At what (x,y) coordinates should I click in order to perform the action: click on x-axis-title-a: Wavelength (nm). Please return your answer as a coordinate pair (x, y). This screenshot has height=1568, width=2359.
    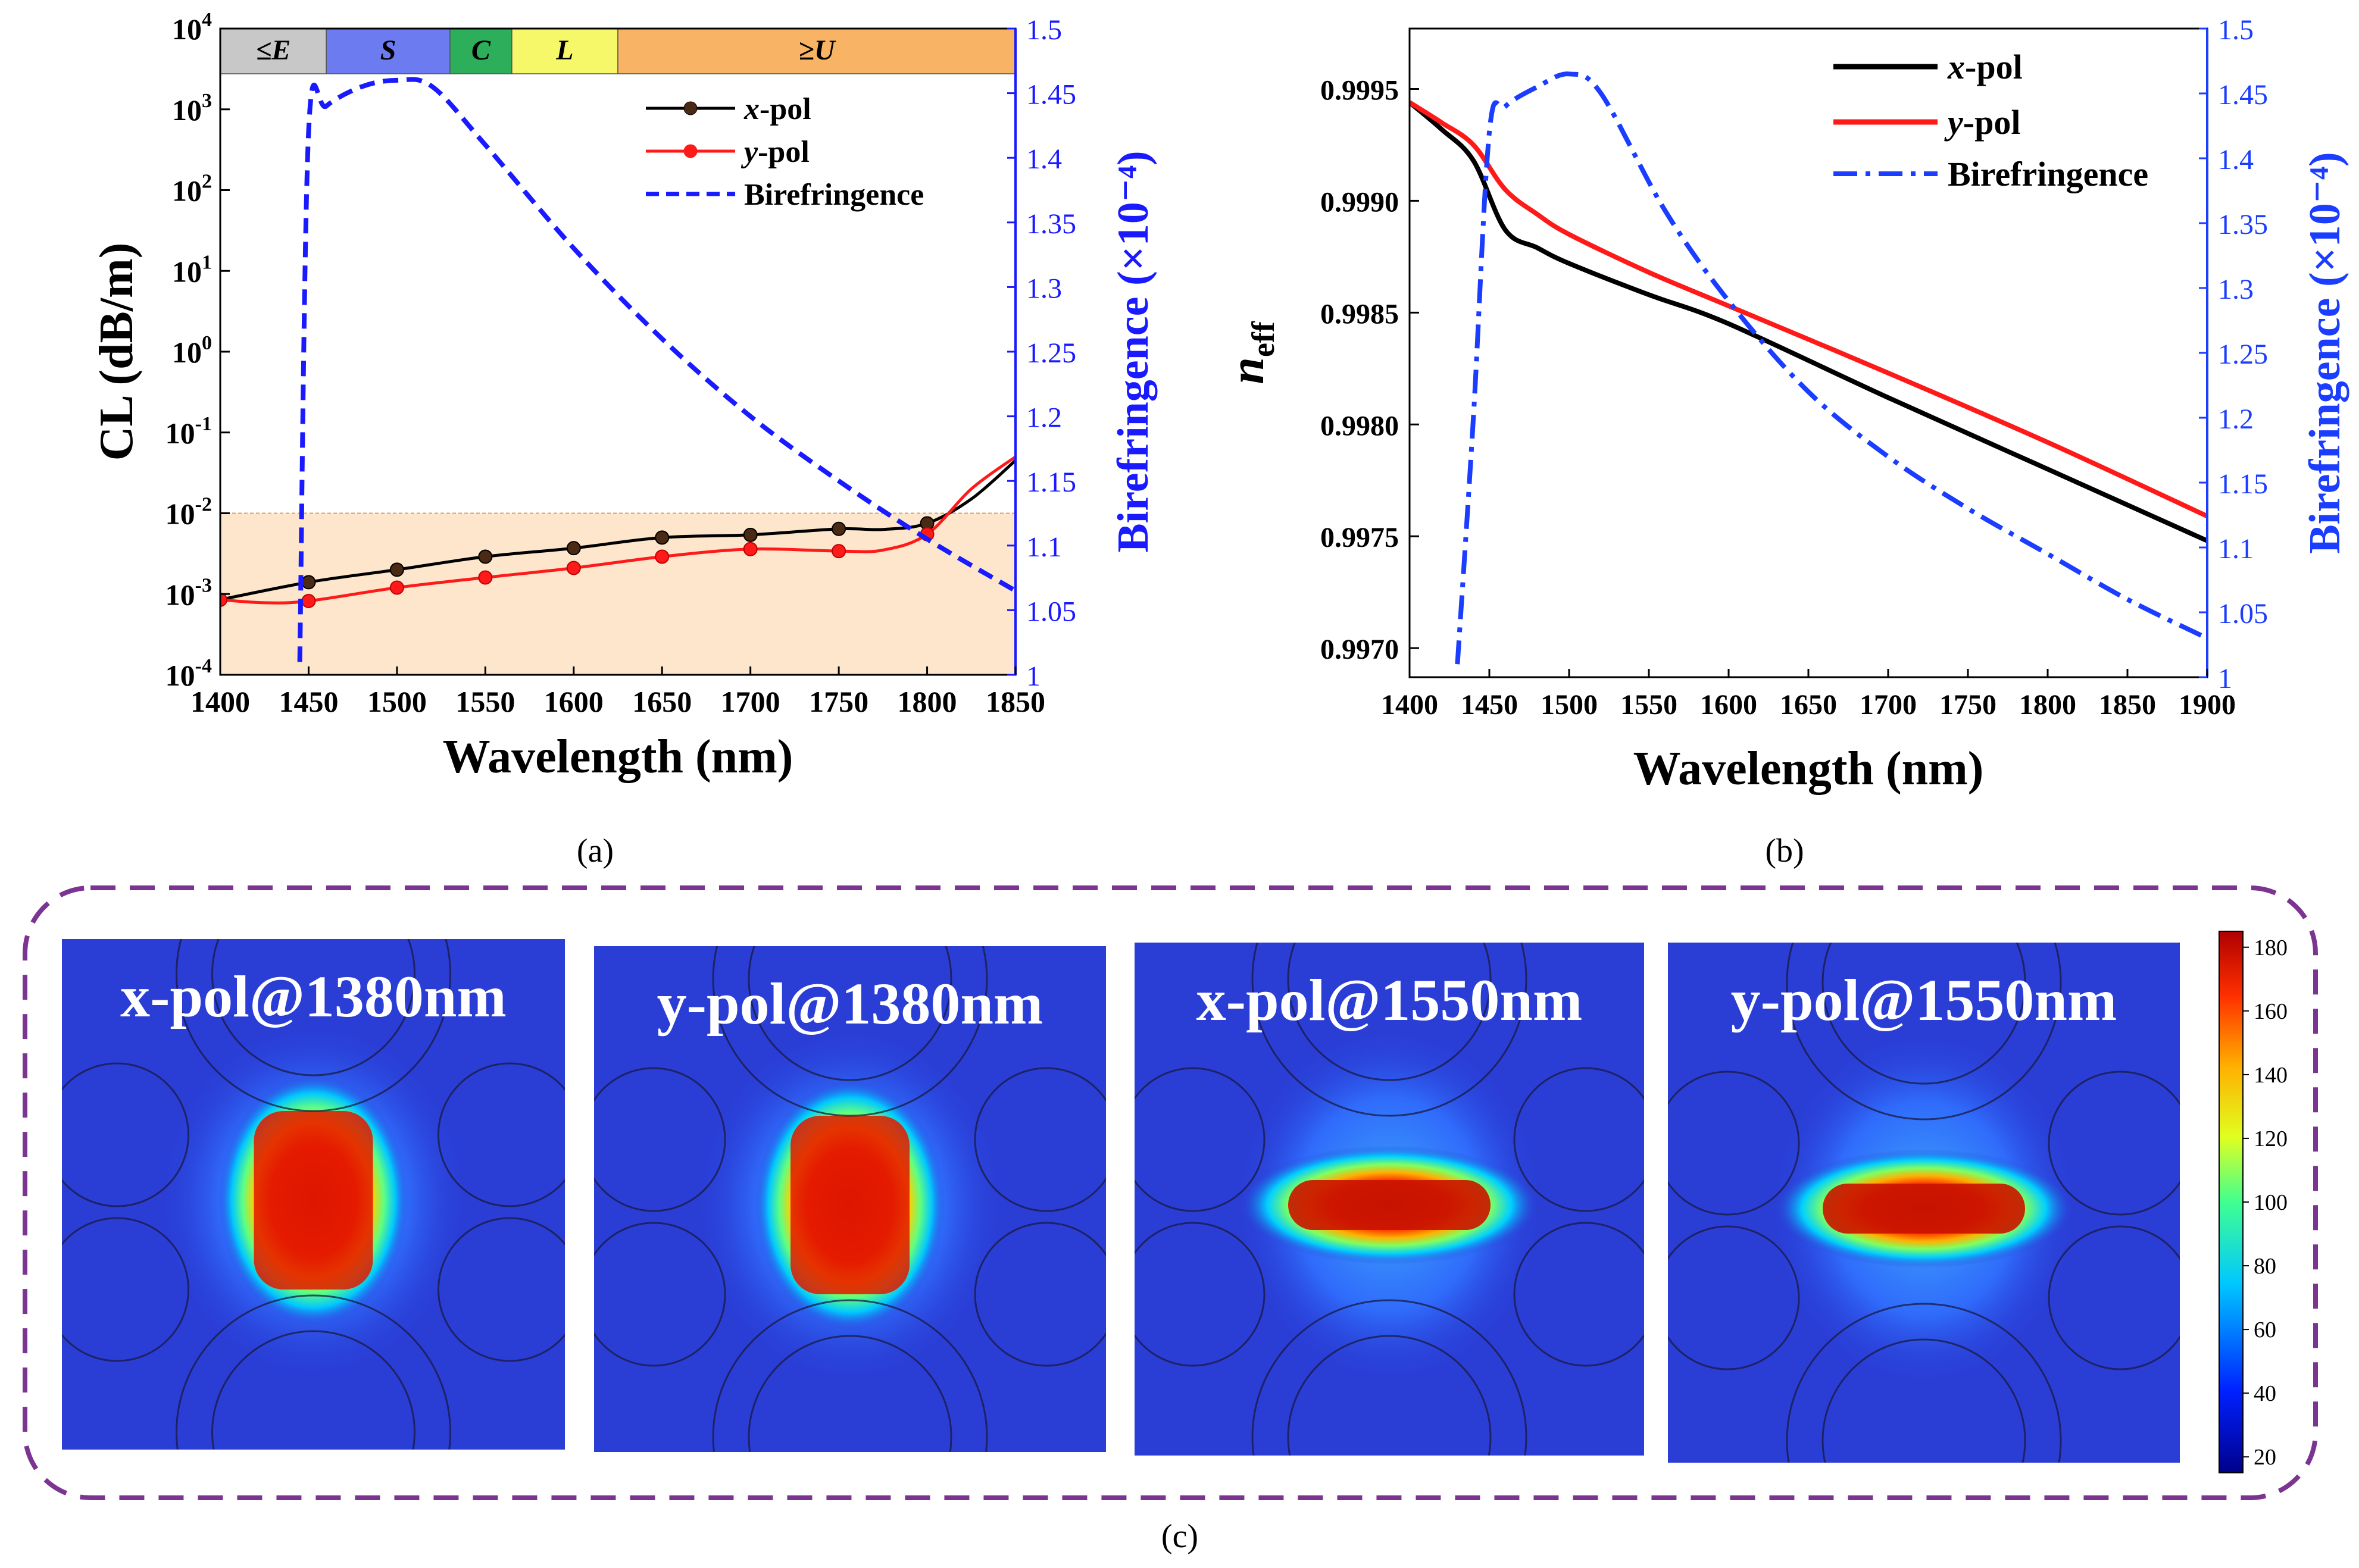
    Looking at the image, I should click on (618, 757).